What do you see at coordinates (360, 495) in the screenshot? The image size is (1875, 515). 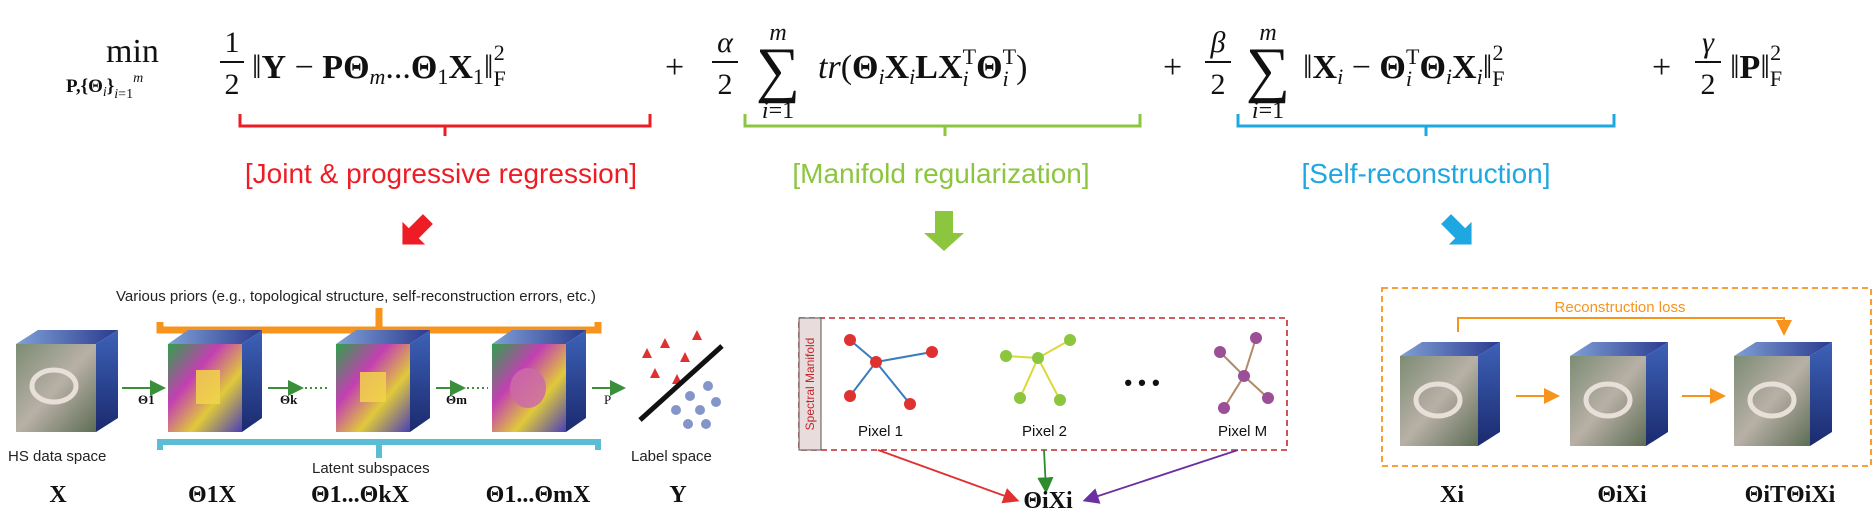 I see `bottom-label-theta1k: Θ1...ΘkX` at bounding box center [360, 495].